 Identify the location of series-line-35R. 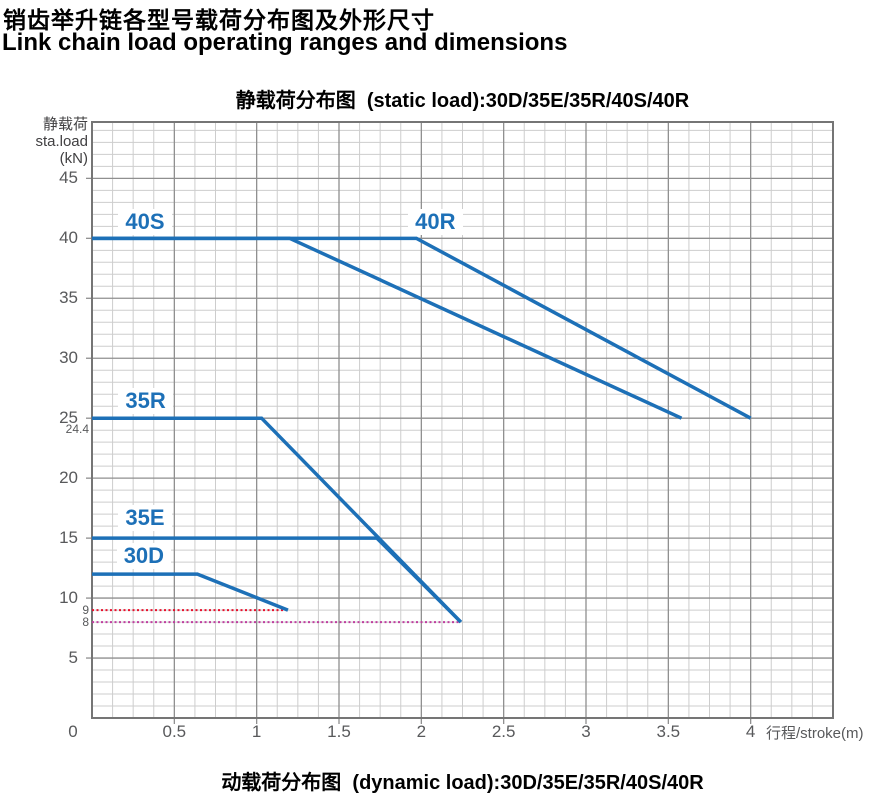
(277, 520).